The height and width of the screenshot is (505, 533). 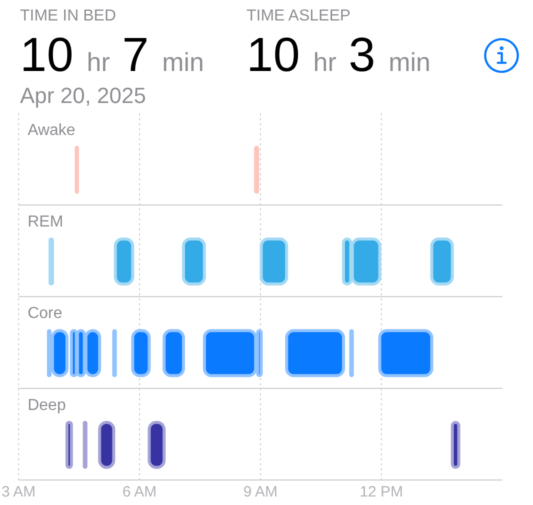 What do you see at coordinates (68, 16) in the screenshot?
I see `text: TIME IN BED` at bounding box center [68, 16].